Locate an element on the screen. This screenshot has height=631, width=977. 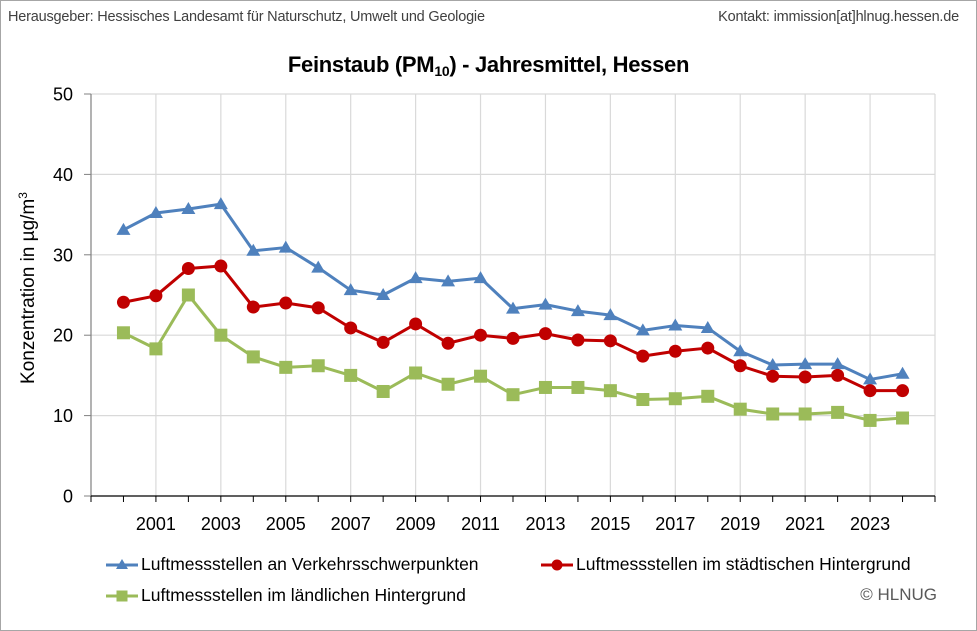
contact-text: Kontakt: immission[at]hlnug.hessen.de is located at coordinates (838, 17).